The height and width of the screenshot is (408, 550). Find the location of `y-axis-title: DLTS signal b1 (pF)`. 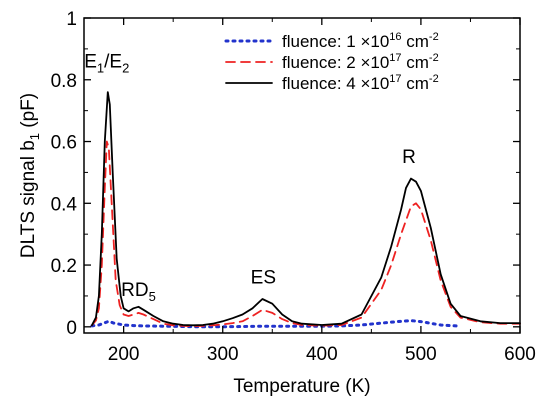

y-axis-title: DLTS signal b1 (pF) is located at coordinates (30, 175).